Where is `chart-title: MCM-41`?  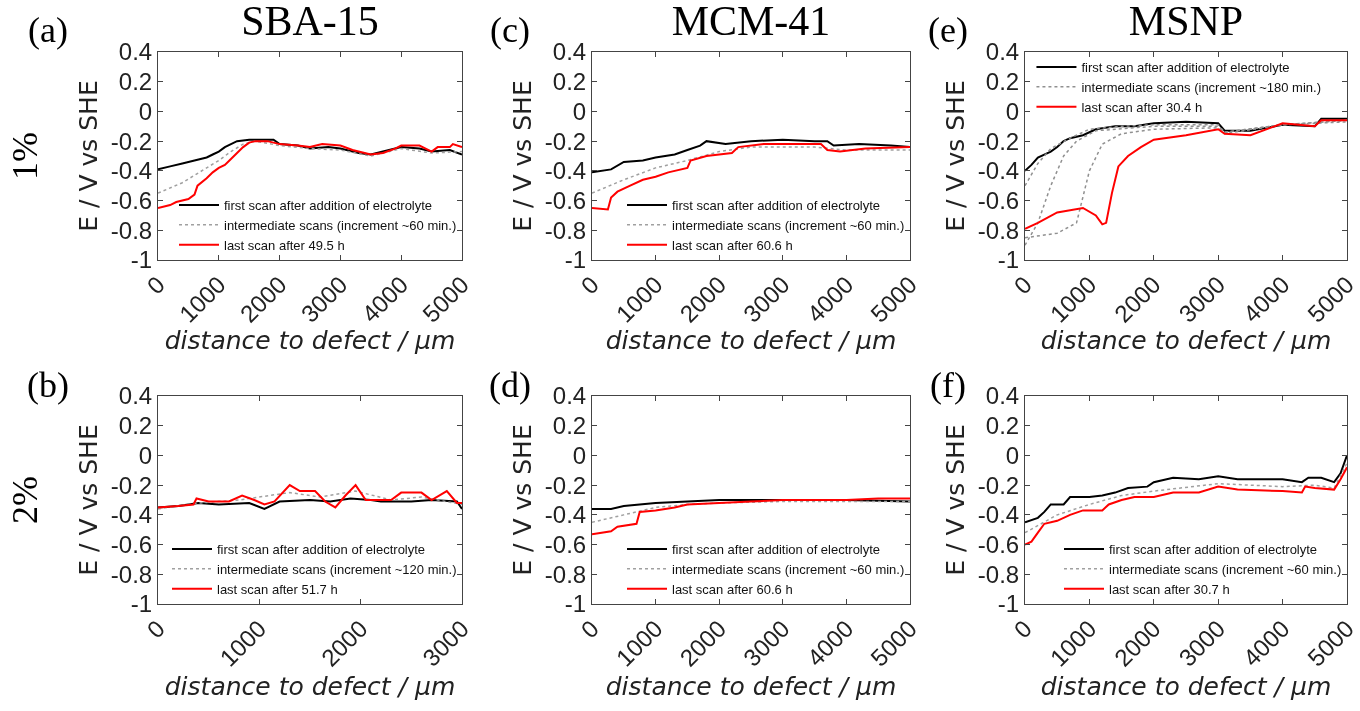 chart-title: MCM-41 is located at coordinates (751, 22).